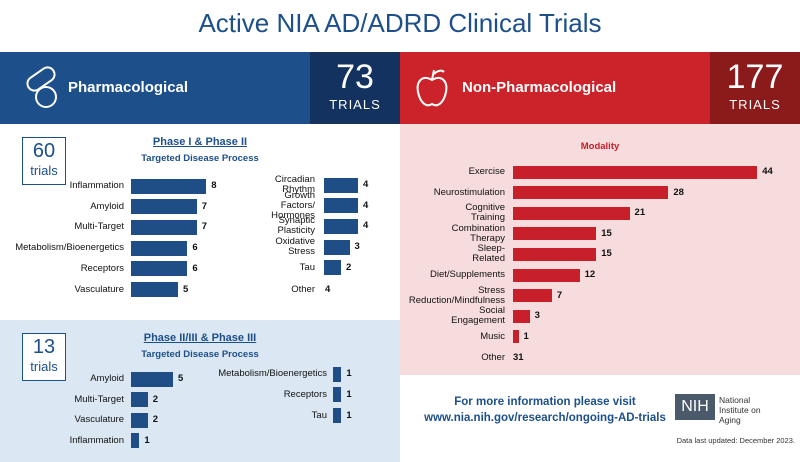  What do you see at coordinates (735, 440) in the screenshot?
I see `updated: Data last updated: December 2023.` at bounding box center [735, 440].